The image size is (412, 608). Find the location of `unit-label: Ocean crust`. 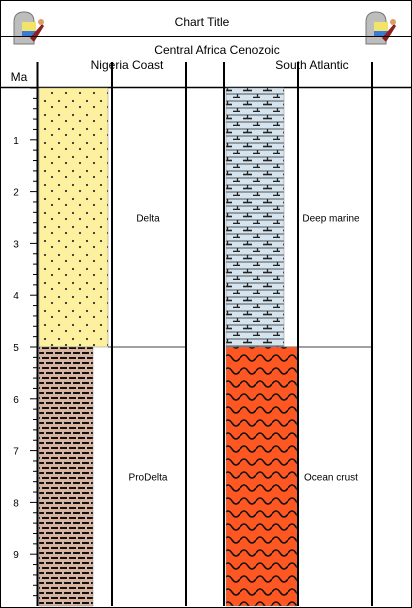

unit-label: Ocean crust is located at coordinates (331, 478).